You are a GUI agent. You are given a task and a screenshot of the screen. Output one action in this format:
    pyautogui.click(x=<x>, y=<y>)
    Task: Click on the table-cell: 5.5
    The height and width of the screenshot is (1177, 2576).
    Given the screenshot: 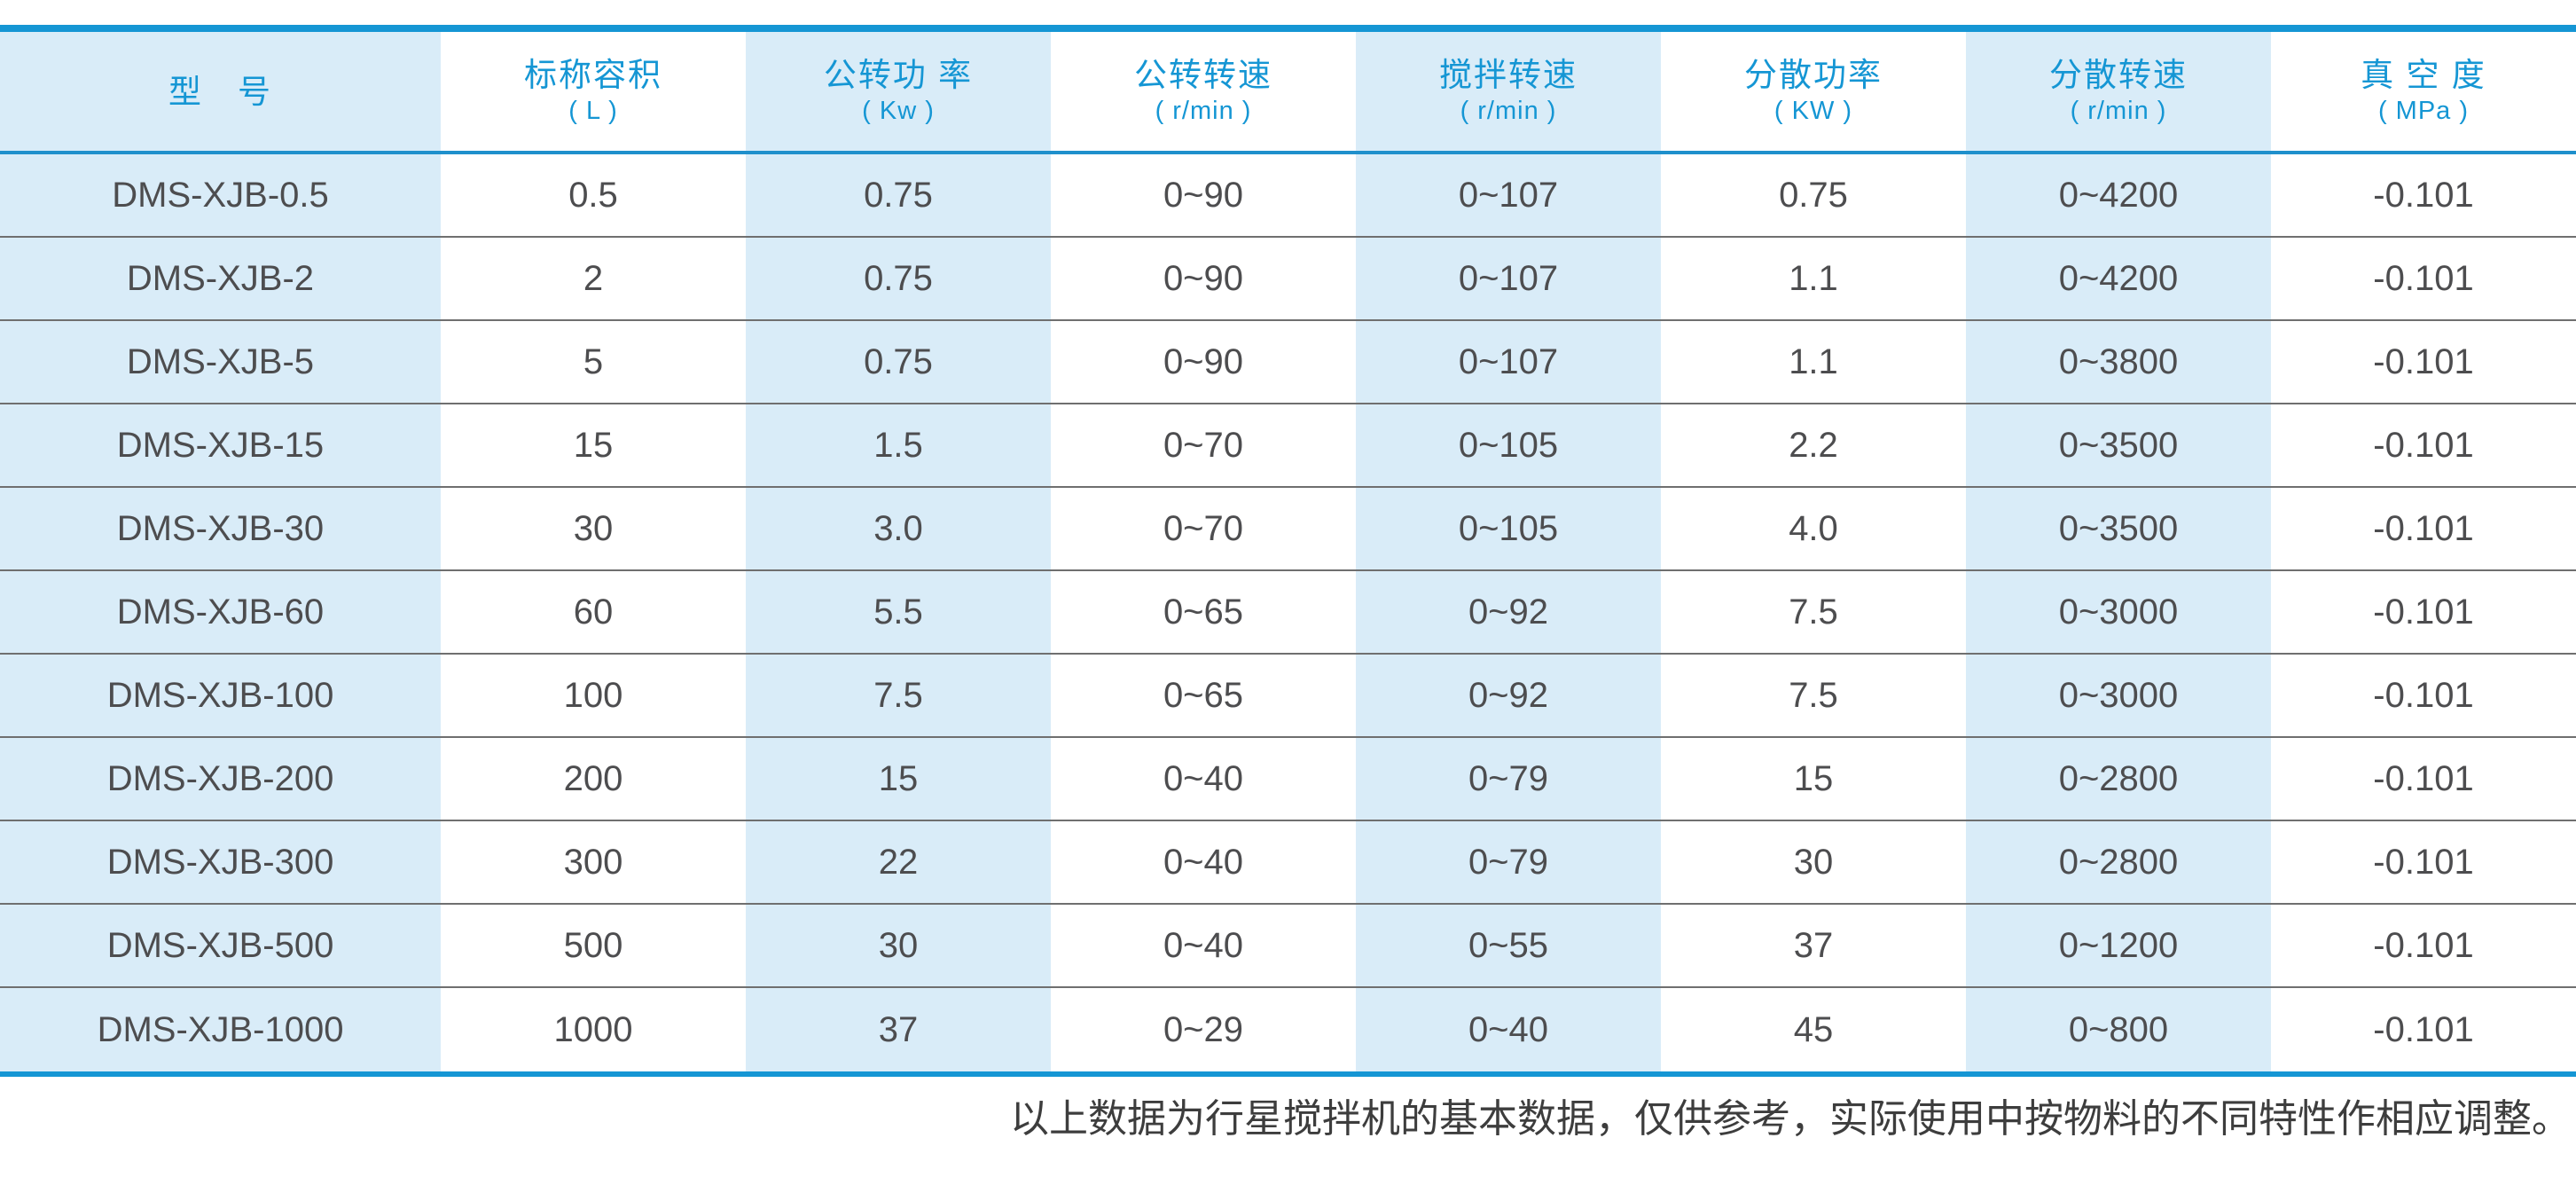 What is the action you would take?
    pyautogui.click(x=898, y=612)
    